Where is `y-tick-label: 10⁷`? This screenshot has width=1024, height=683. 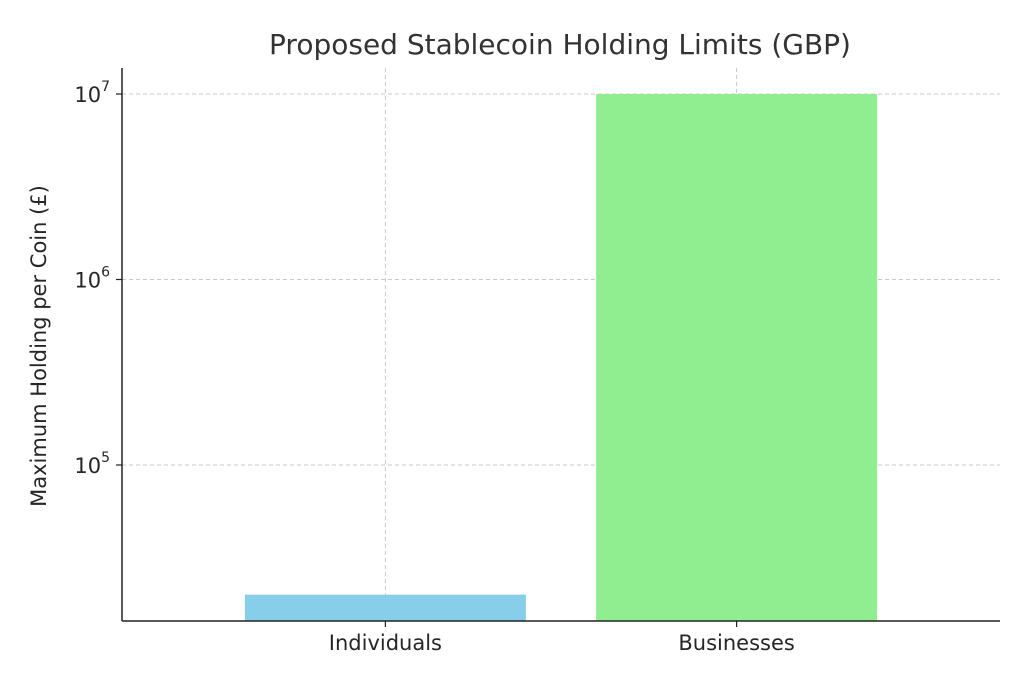 y-tick-label: 10⁷ is located at coordinates (92, 93).